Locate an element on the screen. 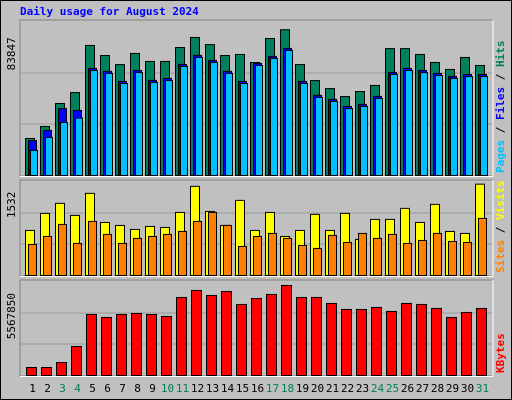  x-tick-label: 6 is located at coordinates (107, 388).